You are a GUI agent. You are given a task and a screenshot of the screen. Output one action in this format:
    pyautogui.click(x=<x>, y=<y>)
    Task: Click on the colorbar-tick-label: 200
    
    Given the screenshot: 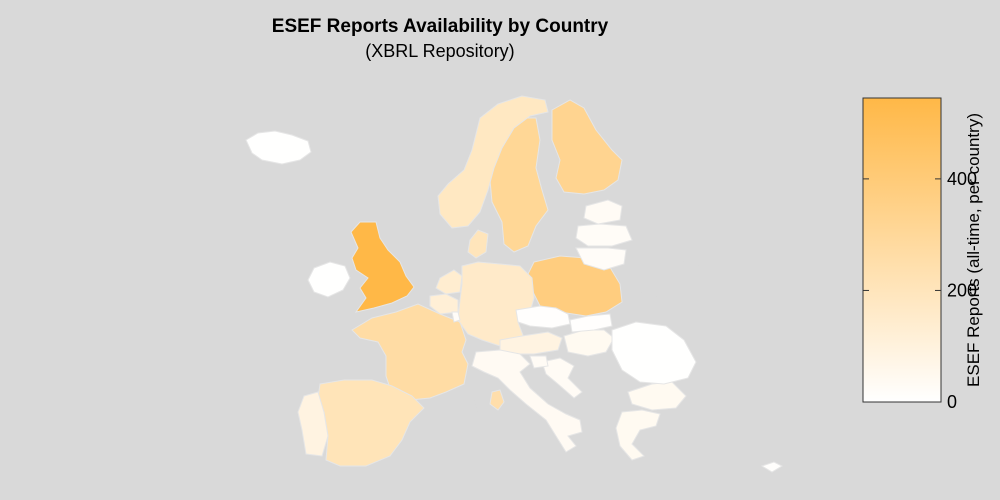 What is the action you would take?
    pyautogui.click(x=962, y=290)
    